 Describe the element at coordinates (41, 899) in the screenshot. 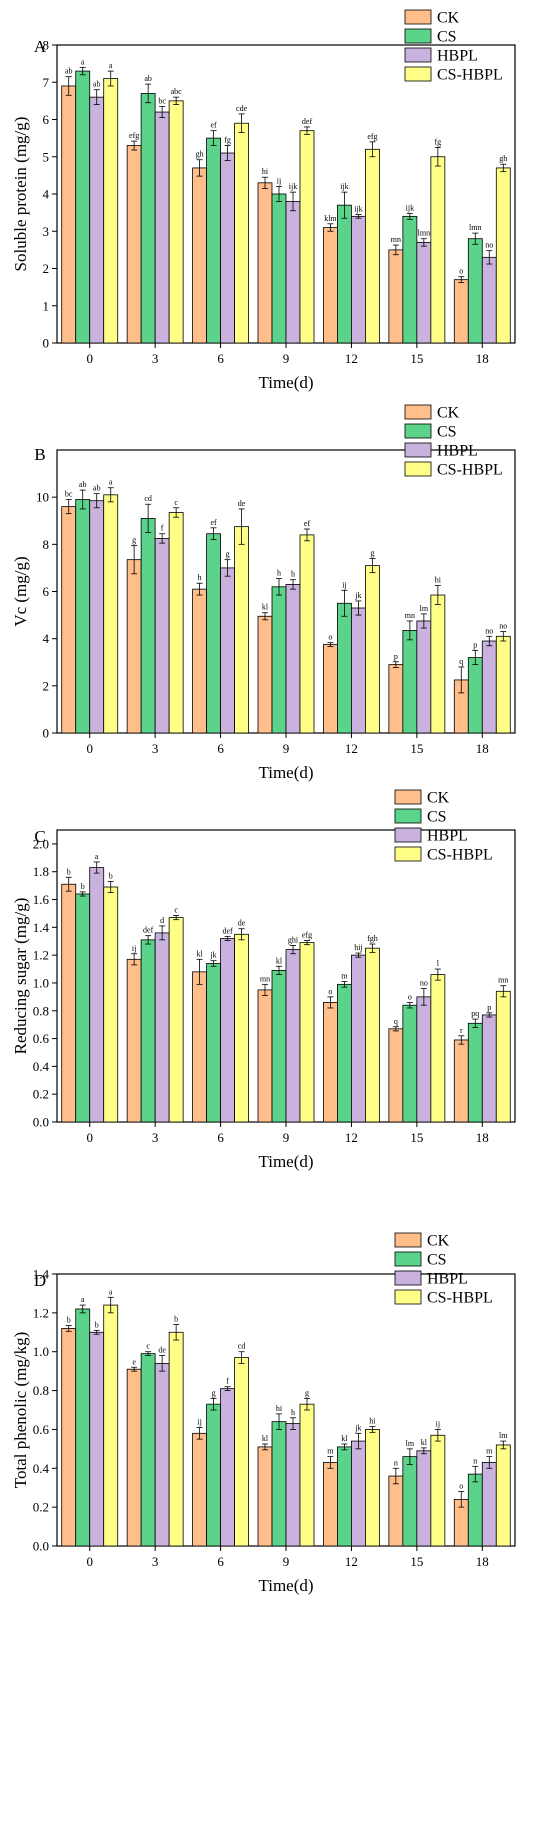

I see `y-tick-label: 1.6` at that location.